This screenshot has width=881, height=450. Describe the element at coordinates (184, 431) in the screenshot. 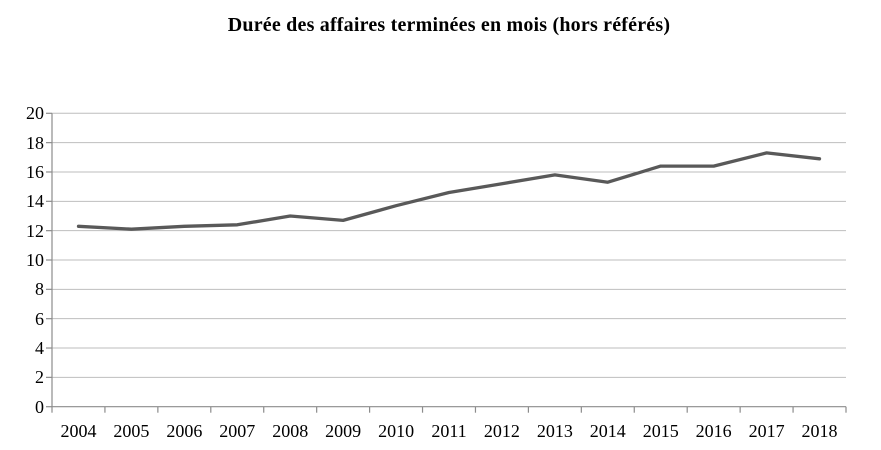

I see `x-tick-label: 2006` at that location.